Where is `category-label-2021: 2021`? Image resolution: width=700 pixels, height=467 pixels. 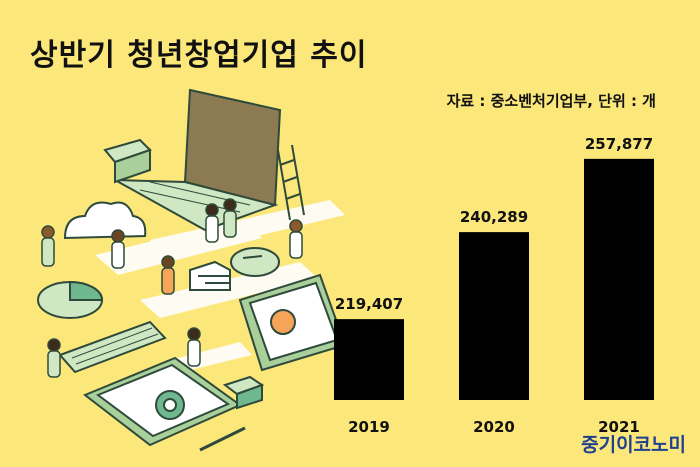 category-label-2021: 2021 is located at coordinates (619, 427).